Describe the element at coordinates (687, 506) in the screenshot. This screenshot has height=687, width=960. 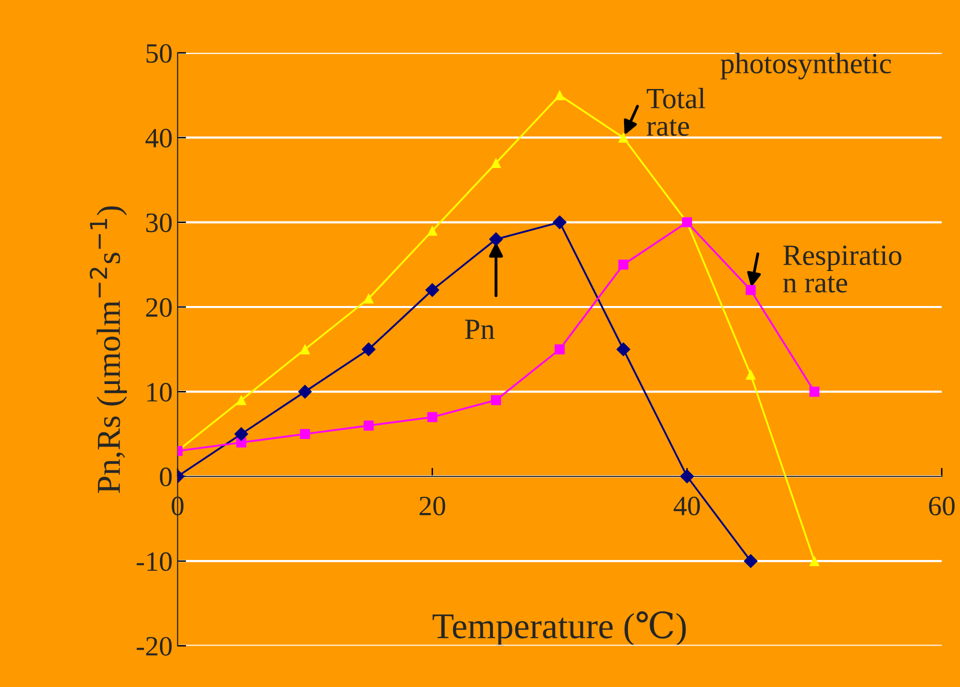
I see `x-tick-label: 40` at that location.